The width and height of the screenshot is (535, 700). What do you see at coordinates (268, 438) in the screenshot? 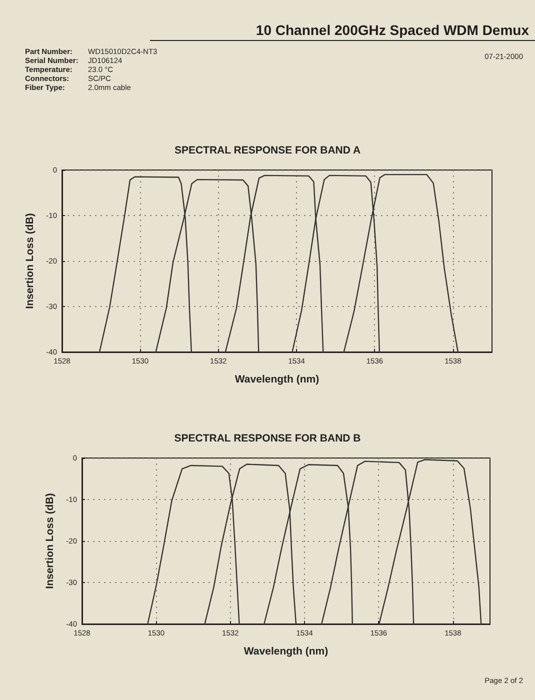
I see `chart-title: SPECTRAL RESPONSE FOR BAND B` at bounding box center [268, 438].